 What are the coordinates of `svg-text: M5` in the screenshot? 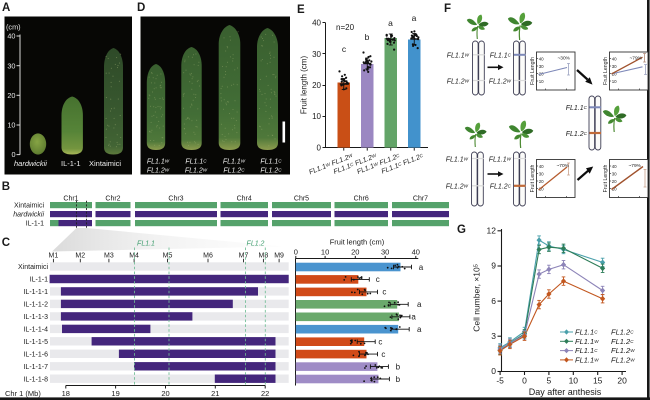 It's located at (168, 256).